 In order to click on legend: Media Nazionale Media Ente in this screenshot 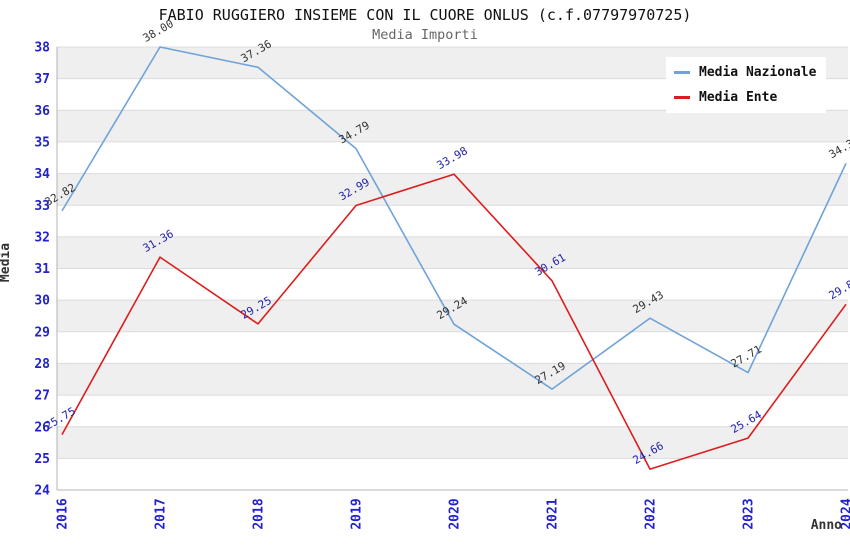, I will do `click(746, 85)`.